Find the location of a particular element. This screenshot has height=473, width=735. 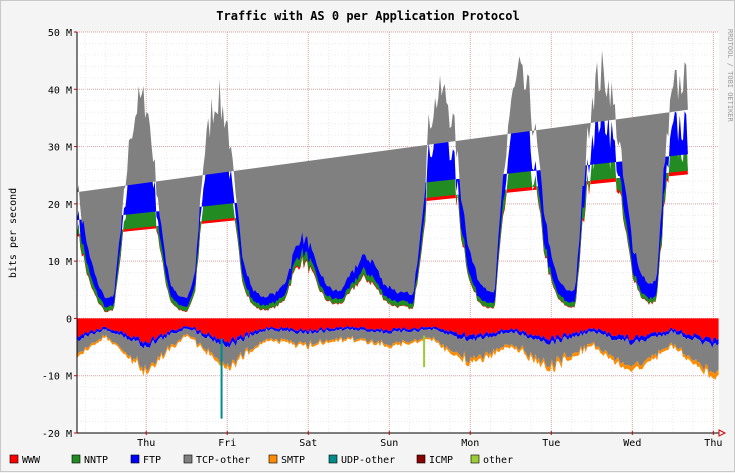

series-area-in-ftp is located at coordinates (398, 337).